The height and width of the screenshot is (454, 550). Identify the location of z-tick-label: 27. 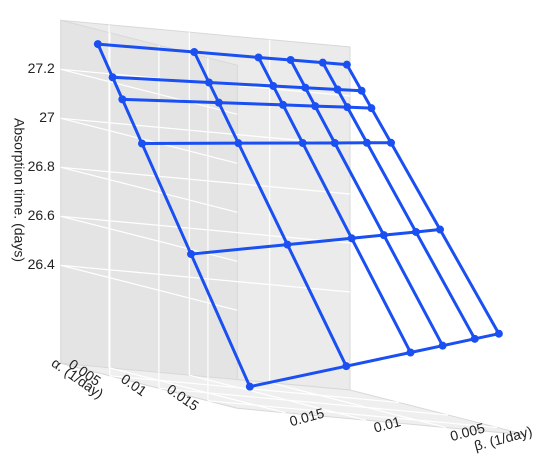
(47, 117).